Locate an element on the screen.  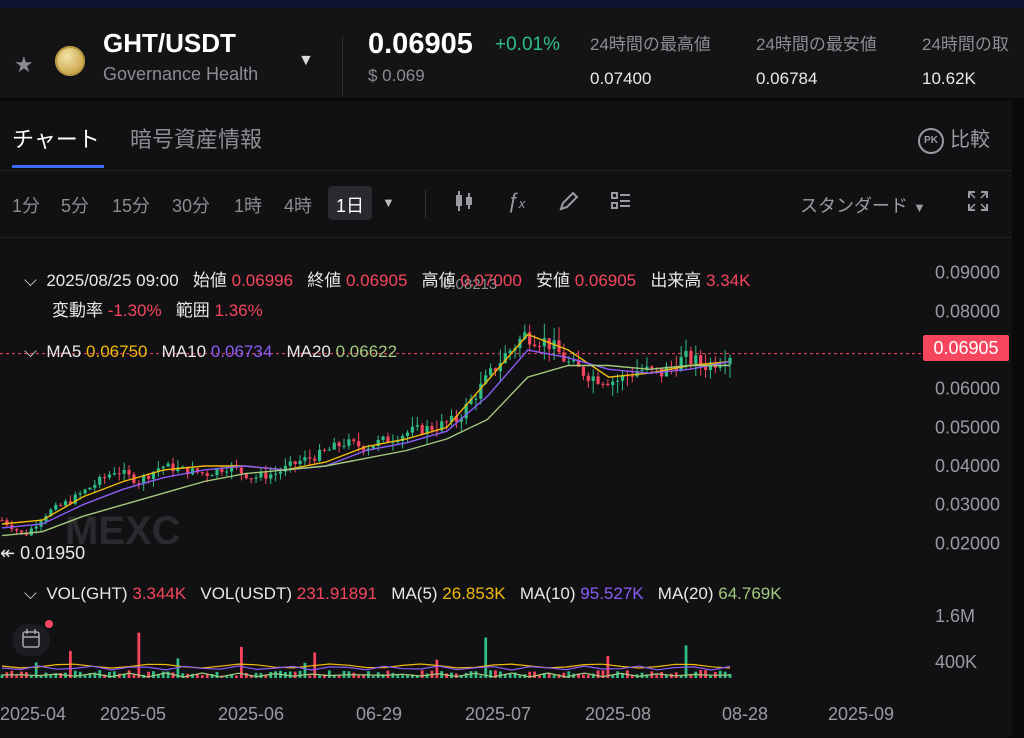
volume-ma-line is located at coordinates (366, 675).